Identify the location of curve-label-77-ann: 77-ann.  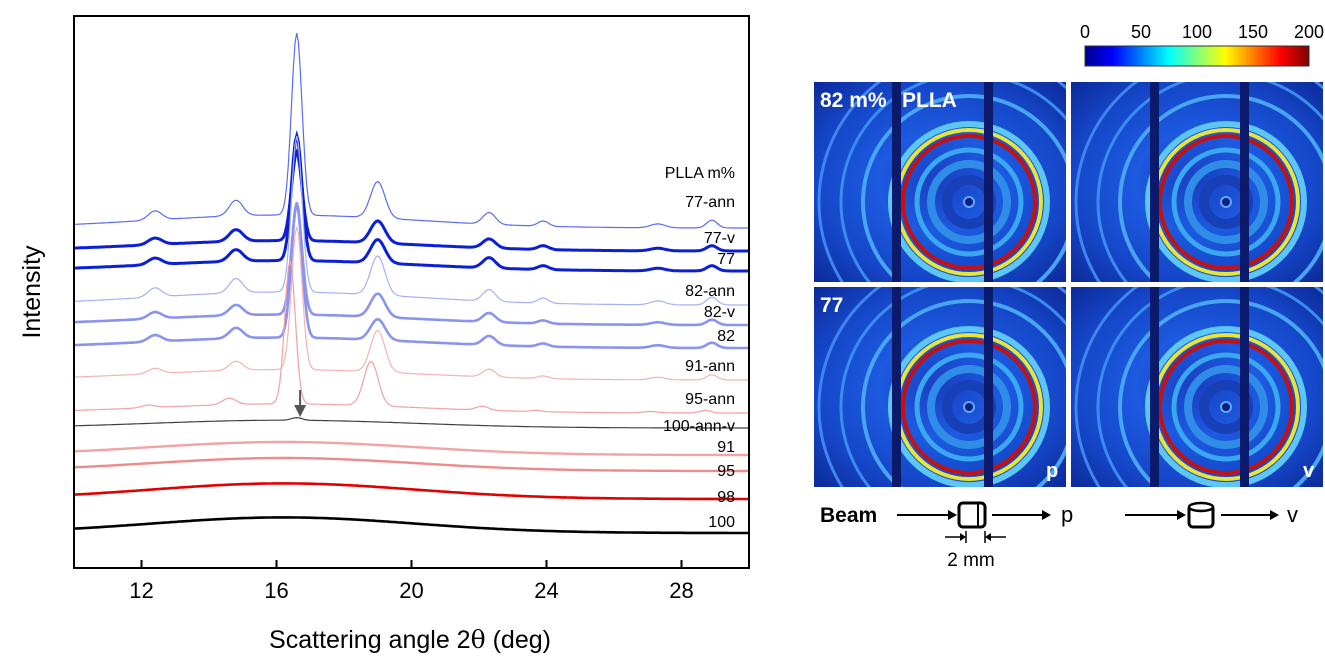
(710, 202).